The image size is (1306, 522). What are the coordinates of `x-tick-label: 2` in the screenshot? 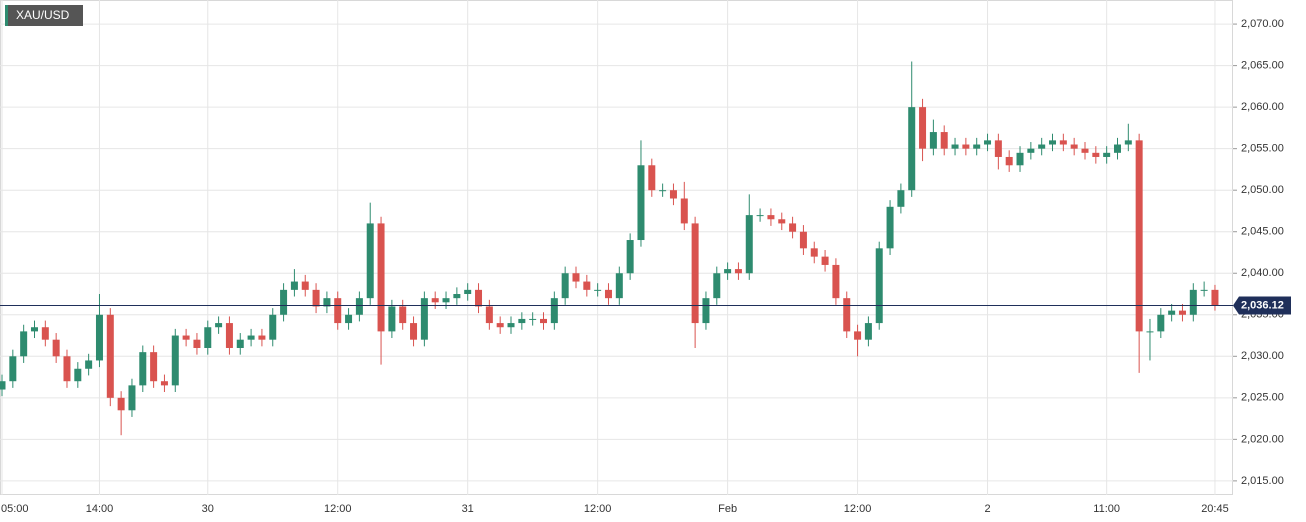 It's located at (987, 509).